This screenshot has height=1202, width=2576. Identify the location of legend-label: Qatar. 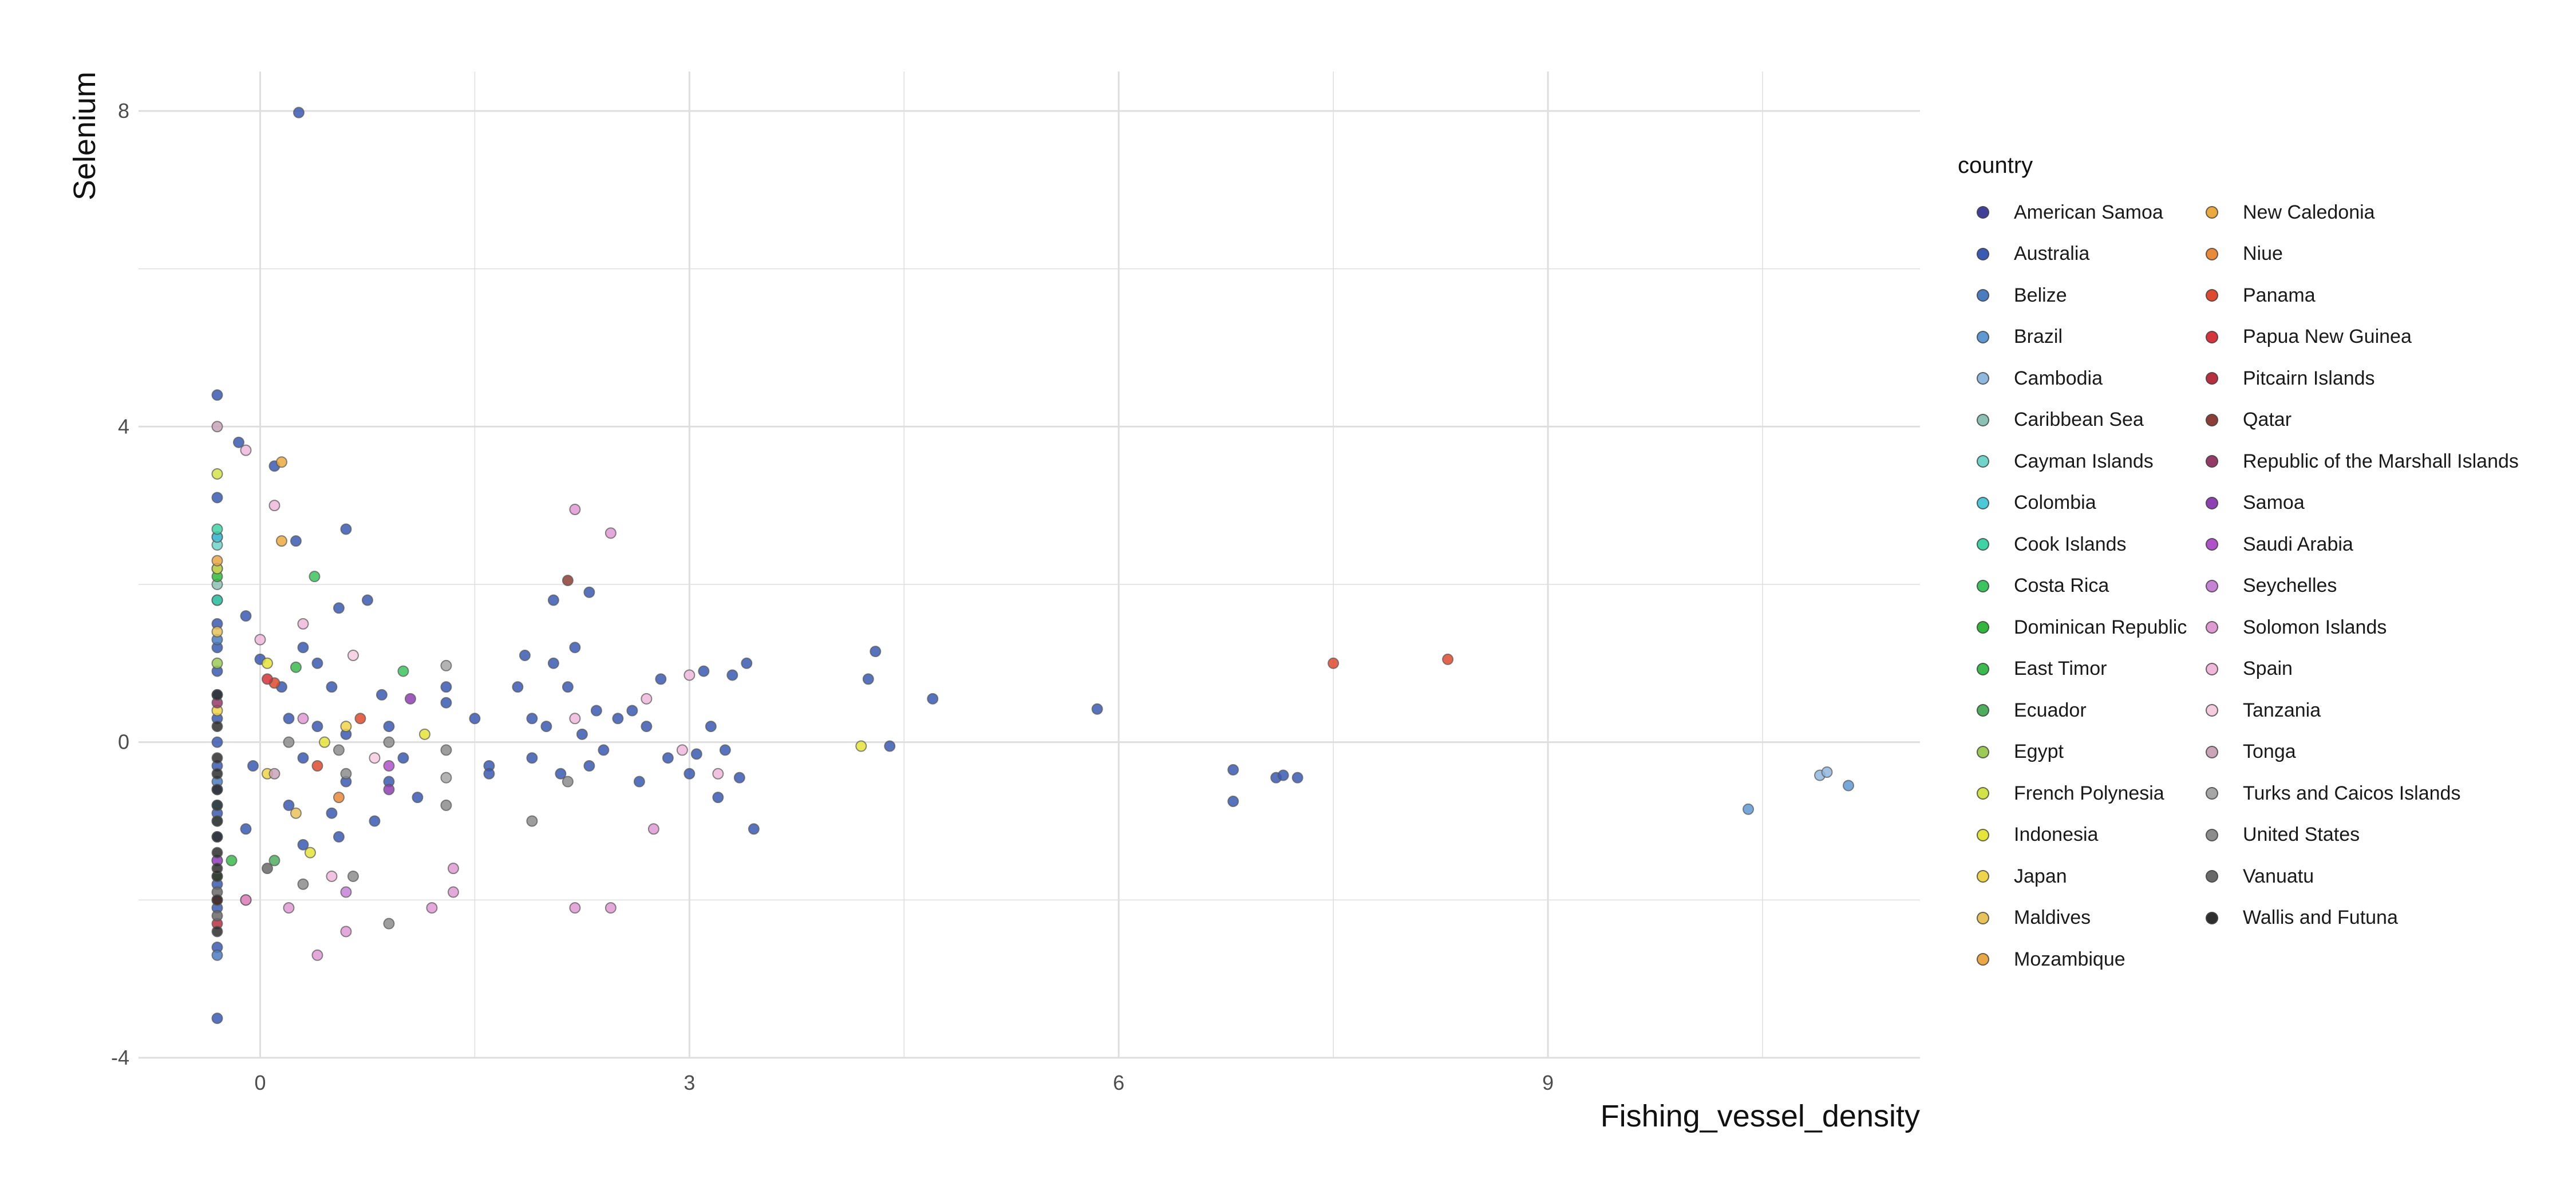
(2267, 420).